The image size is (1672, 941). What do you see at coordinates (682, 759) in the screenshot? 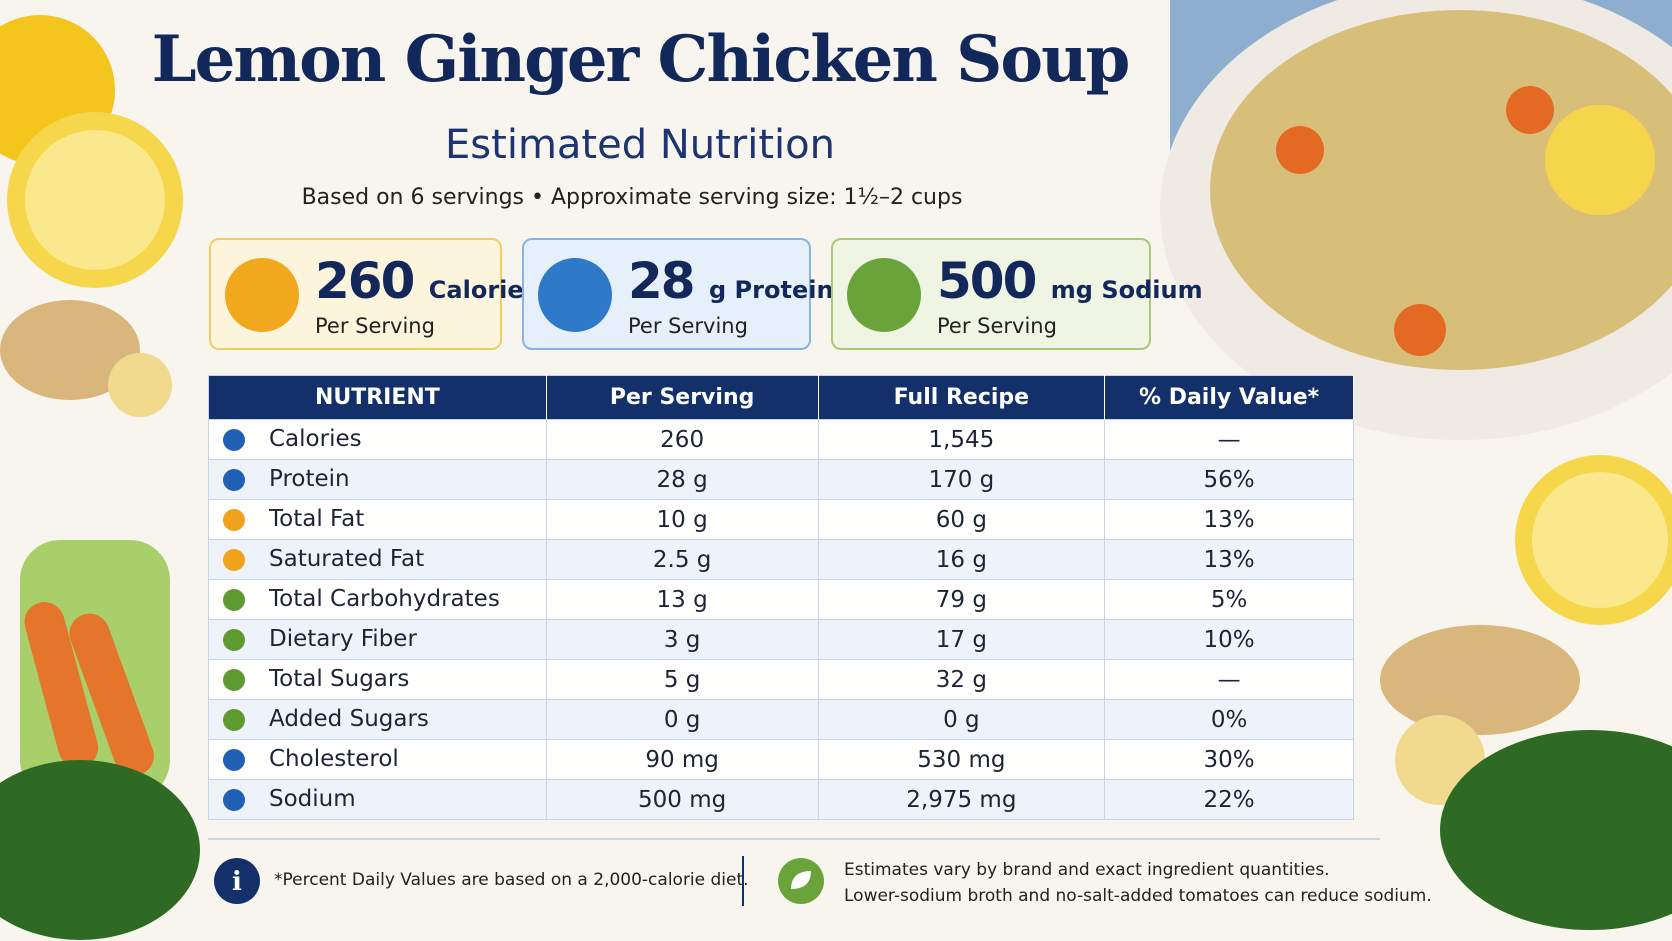
I see `cell: 90 mg` at bounding box center [682, 759].